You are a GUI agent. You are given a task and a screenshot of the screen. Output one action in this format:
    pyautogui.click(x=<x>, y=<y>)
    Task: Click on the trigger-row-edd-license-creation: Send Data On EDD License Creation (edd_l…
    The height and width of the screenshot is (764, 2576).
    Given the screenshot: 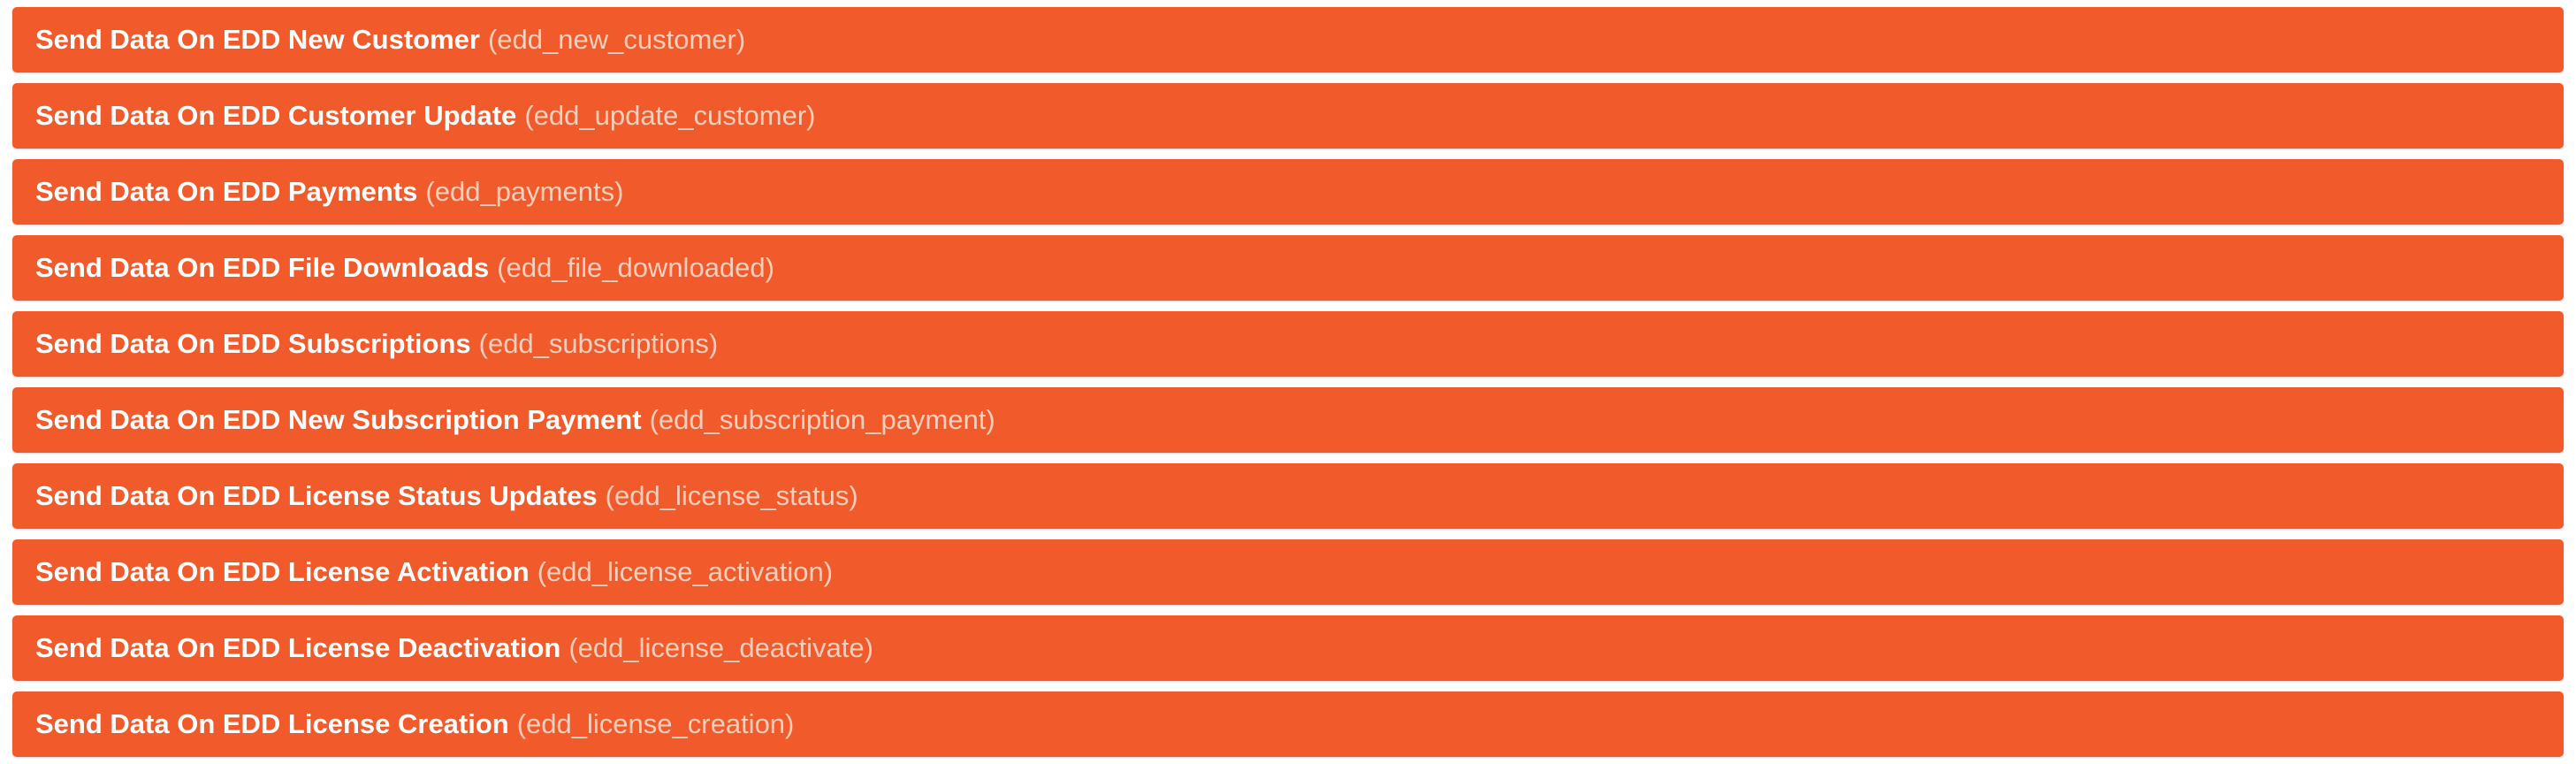 What is the action you would take?
    pyautogui.click(x=1288, y=724)
    